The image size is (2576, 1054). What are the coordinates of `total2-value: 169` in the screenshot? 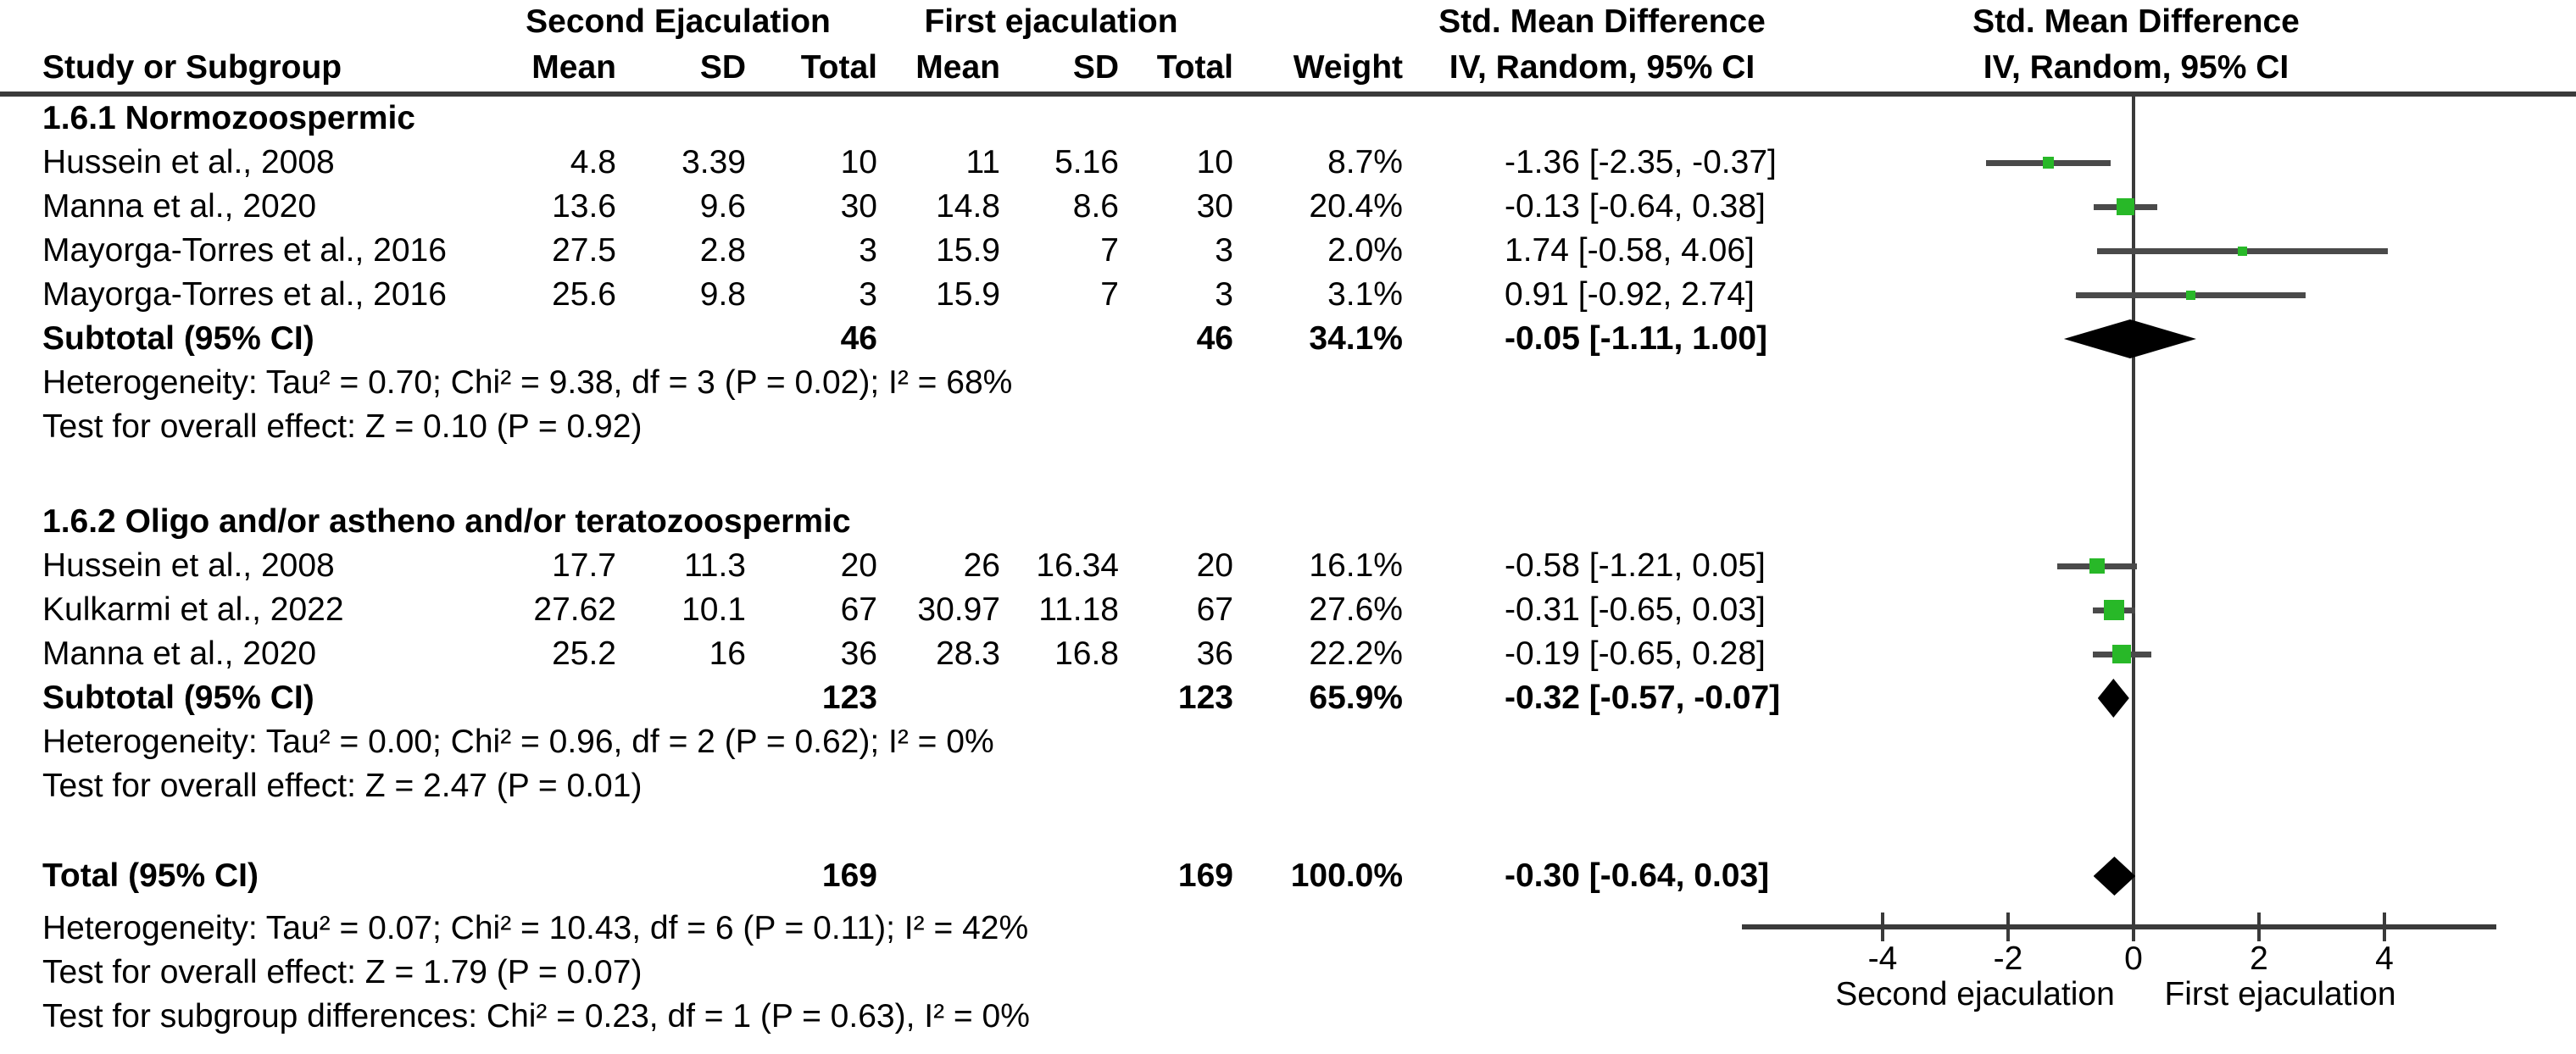 It's located at (1205, 875).